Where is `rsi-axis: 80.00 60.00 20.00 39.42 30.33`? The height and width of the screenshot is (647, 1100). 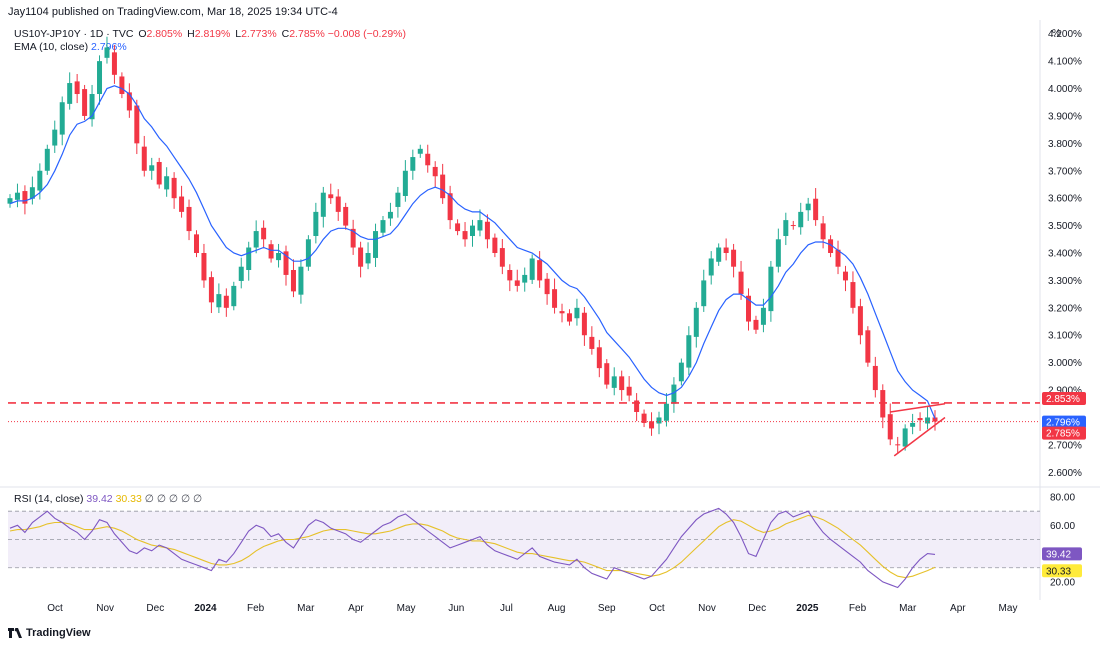 rsi-axis: 80.00 60.00 20.00 39.42 30.33 is located at coordinates (1062, 541).